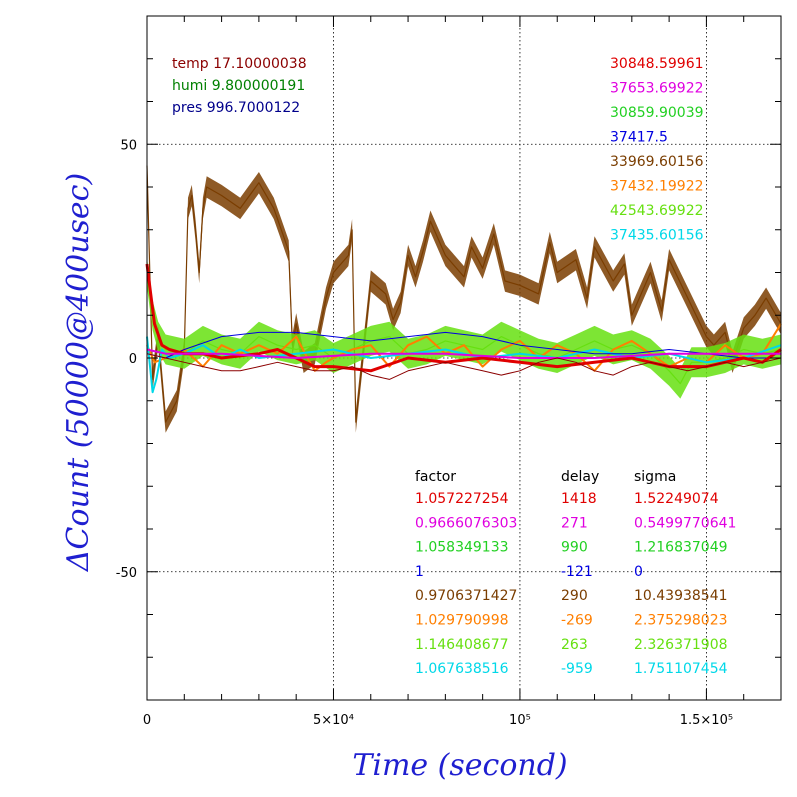 The height and width of the screenshot is (797, 797). I want to click on y-axis-label: ΔCount (50000@400usec), so click(78, 372).